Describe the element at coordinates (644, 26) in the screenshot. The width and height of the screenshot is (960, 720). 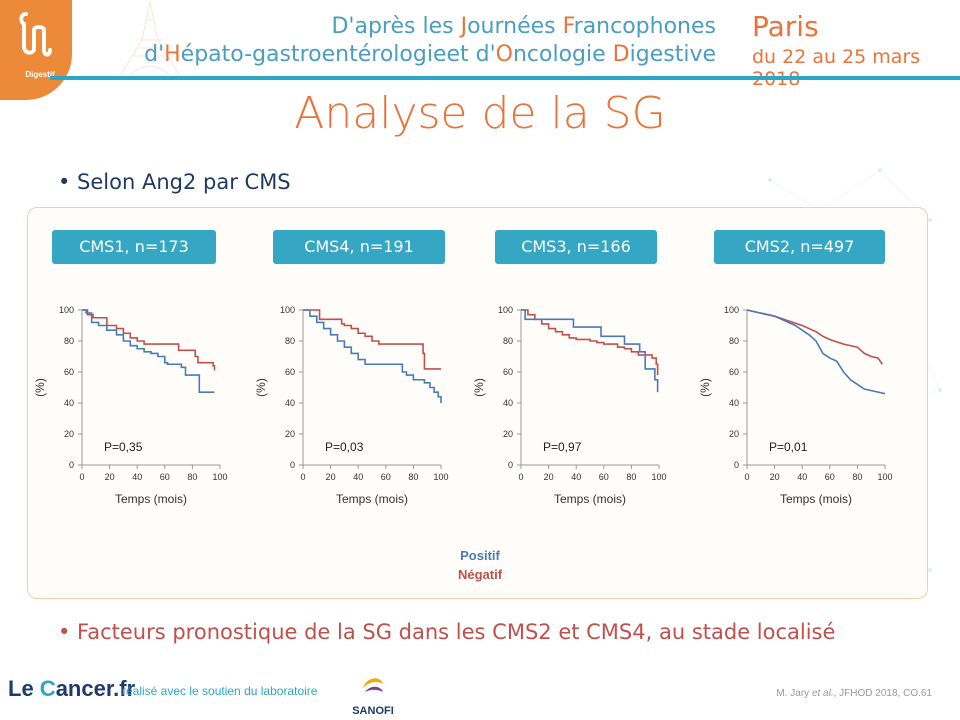
I see `line1-segment: rancophones` at that location.